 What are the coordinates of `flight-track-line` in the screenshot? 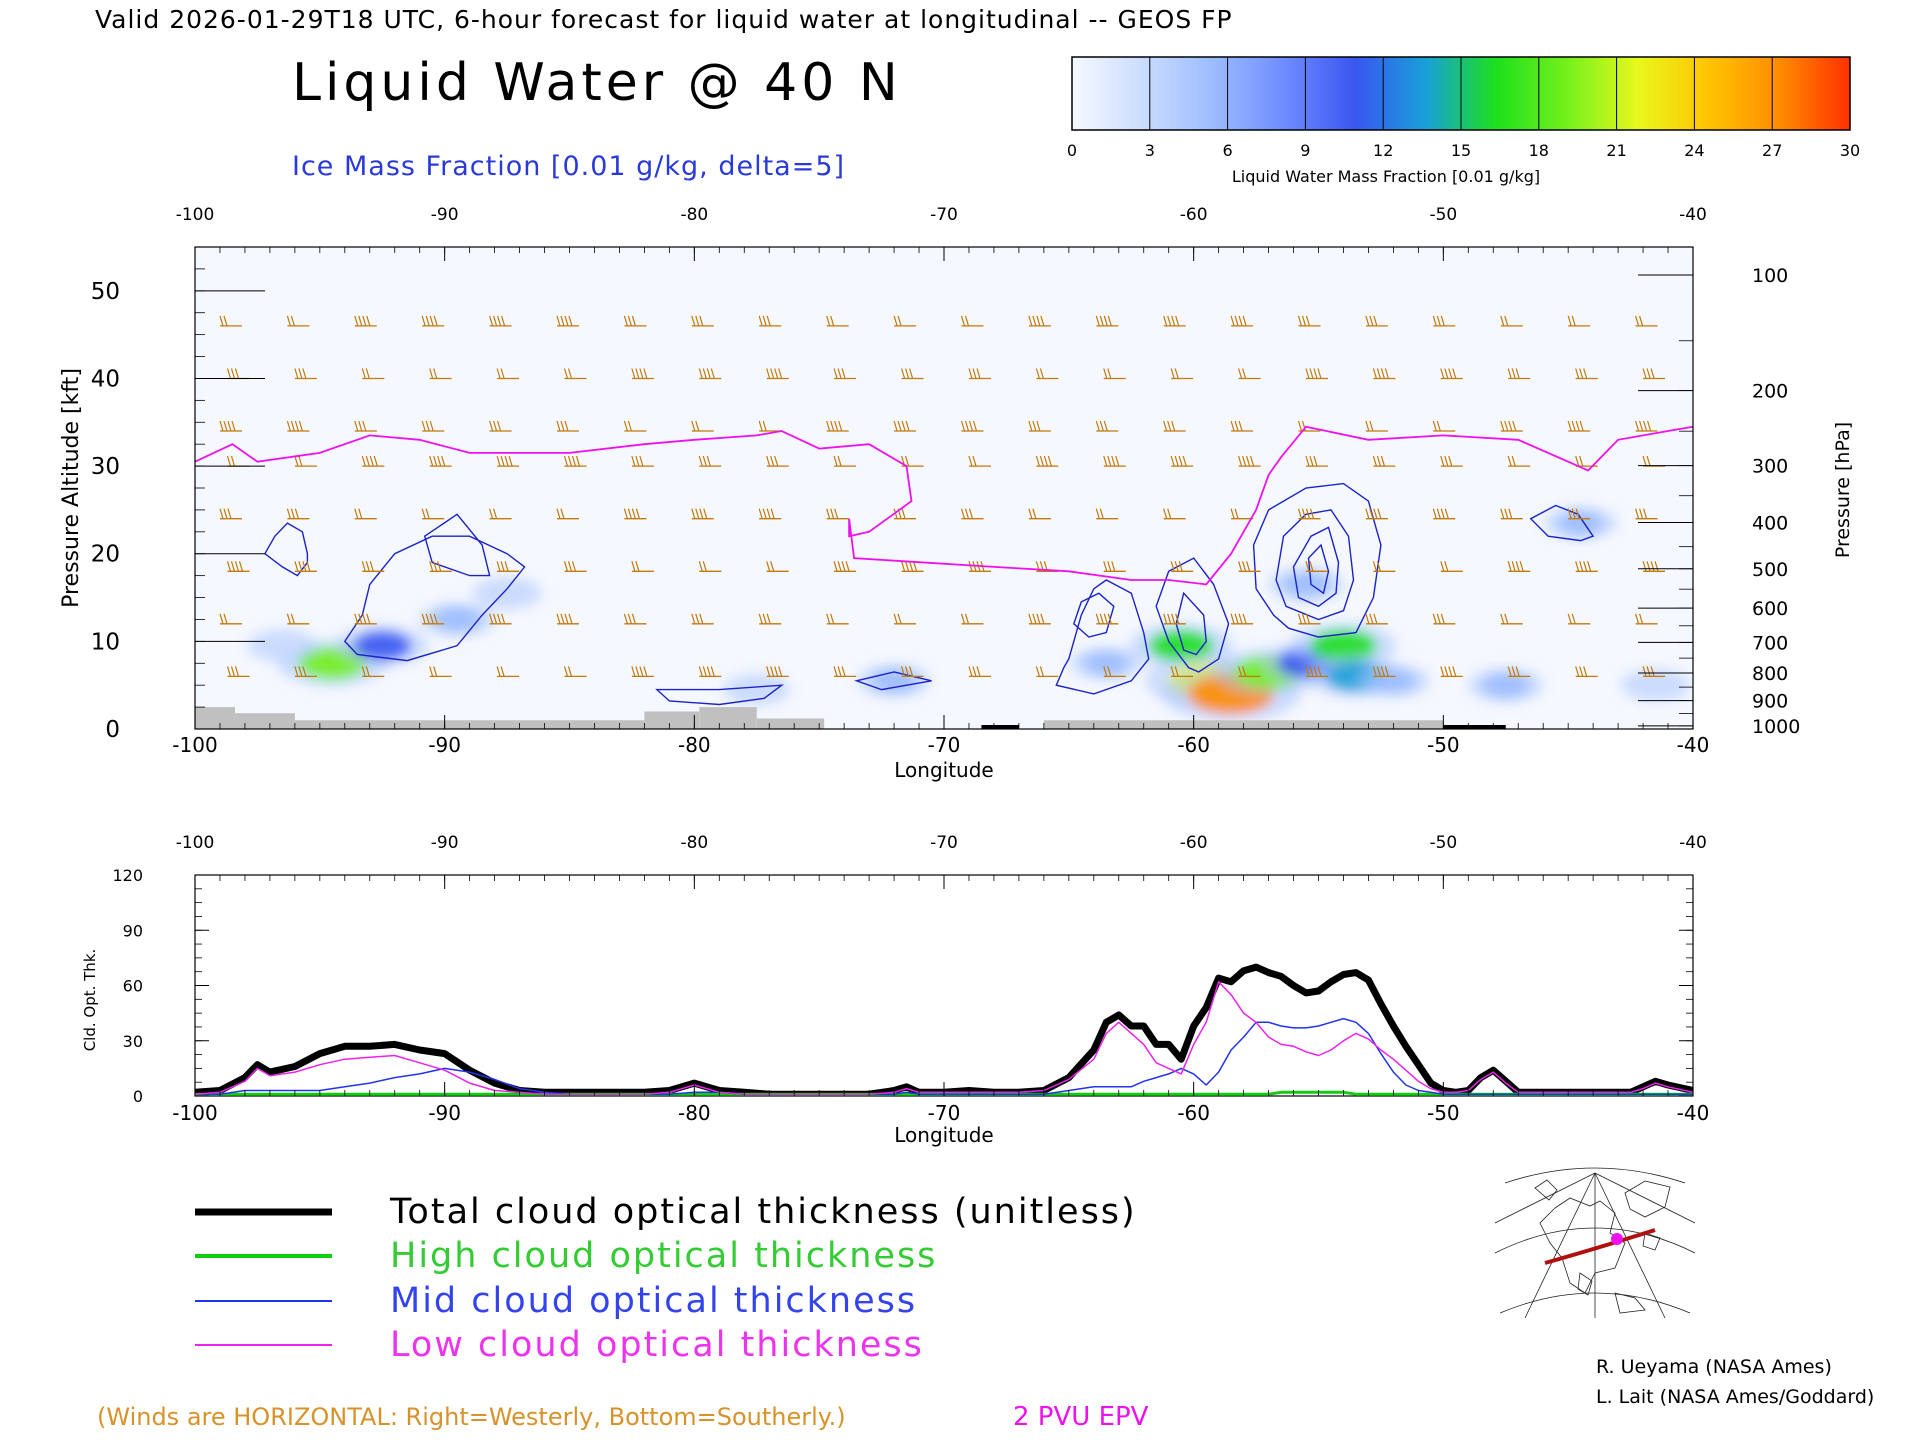 It's located at (1600, 1246).